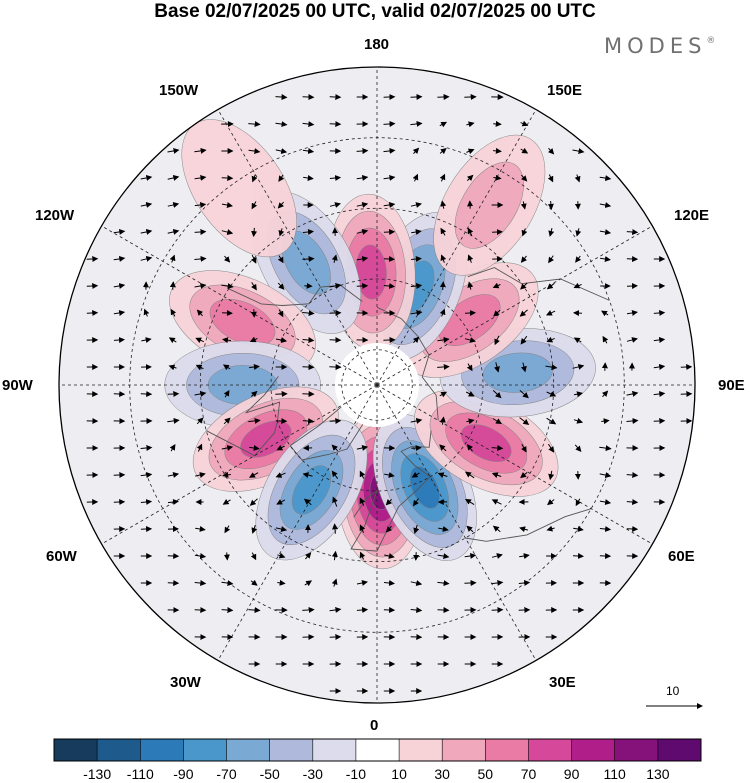 This screenshot has width=750, height=783. I want to click on lon-label-30e: 30E, so click(562, 682).